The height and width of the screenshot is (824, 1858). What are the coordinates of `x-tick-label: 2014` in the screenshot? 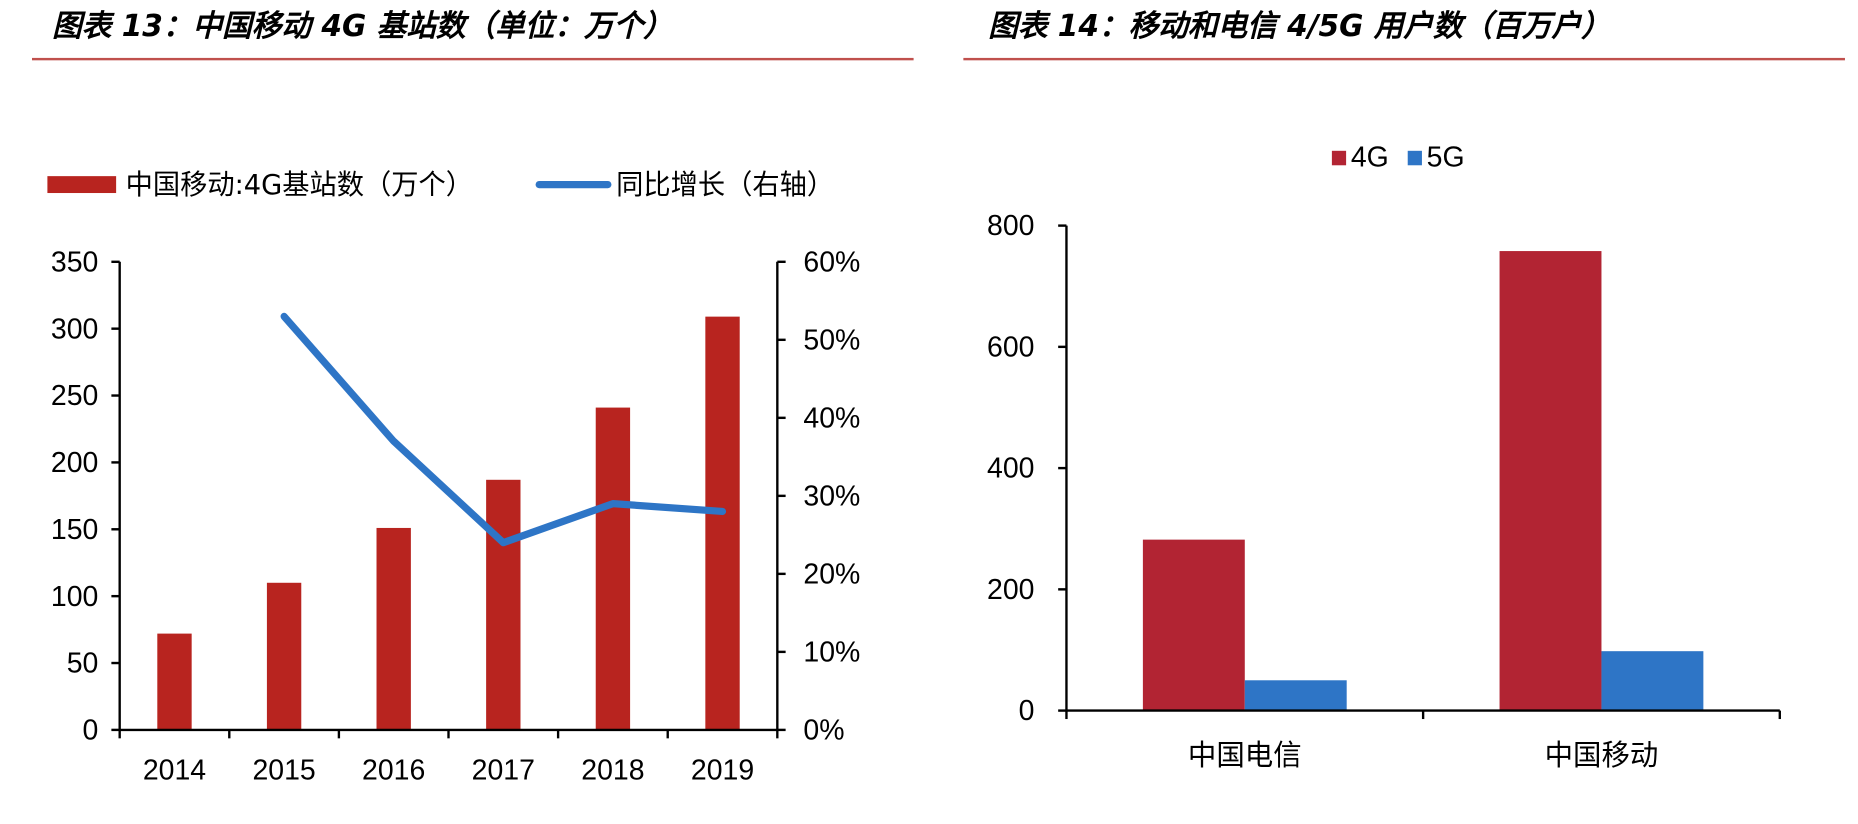 It's located at (174, 770).